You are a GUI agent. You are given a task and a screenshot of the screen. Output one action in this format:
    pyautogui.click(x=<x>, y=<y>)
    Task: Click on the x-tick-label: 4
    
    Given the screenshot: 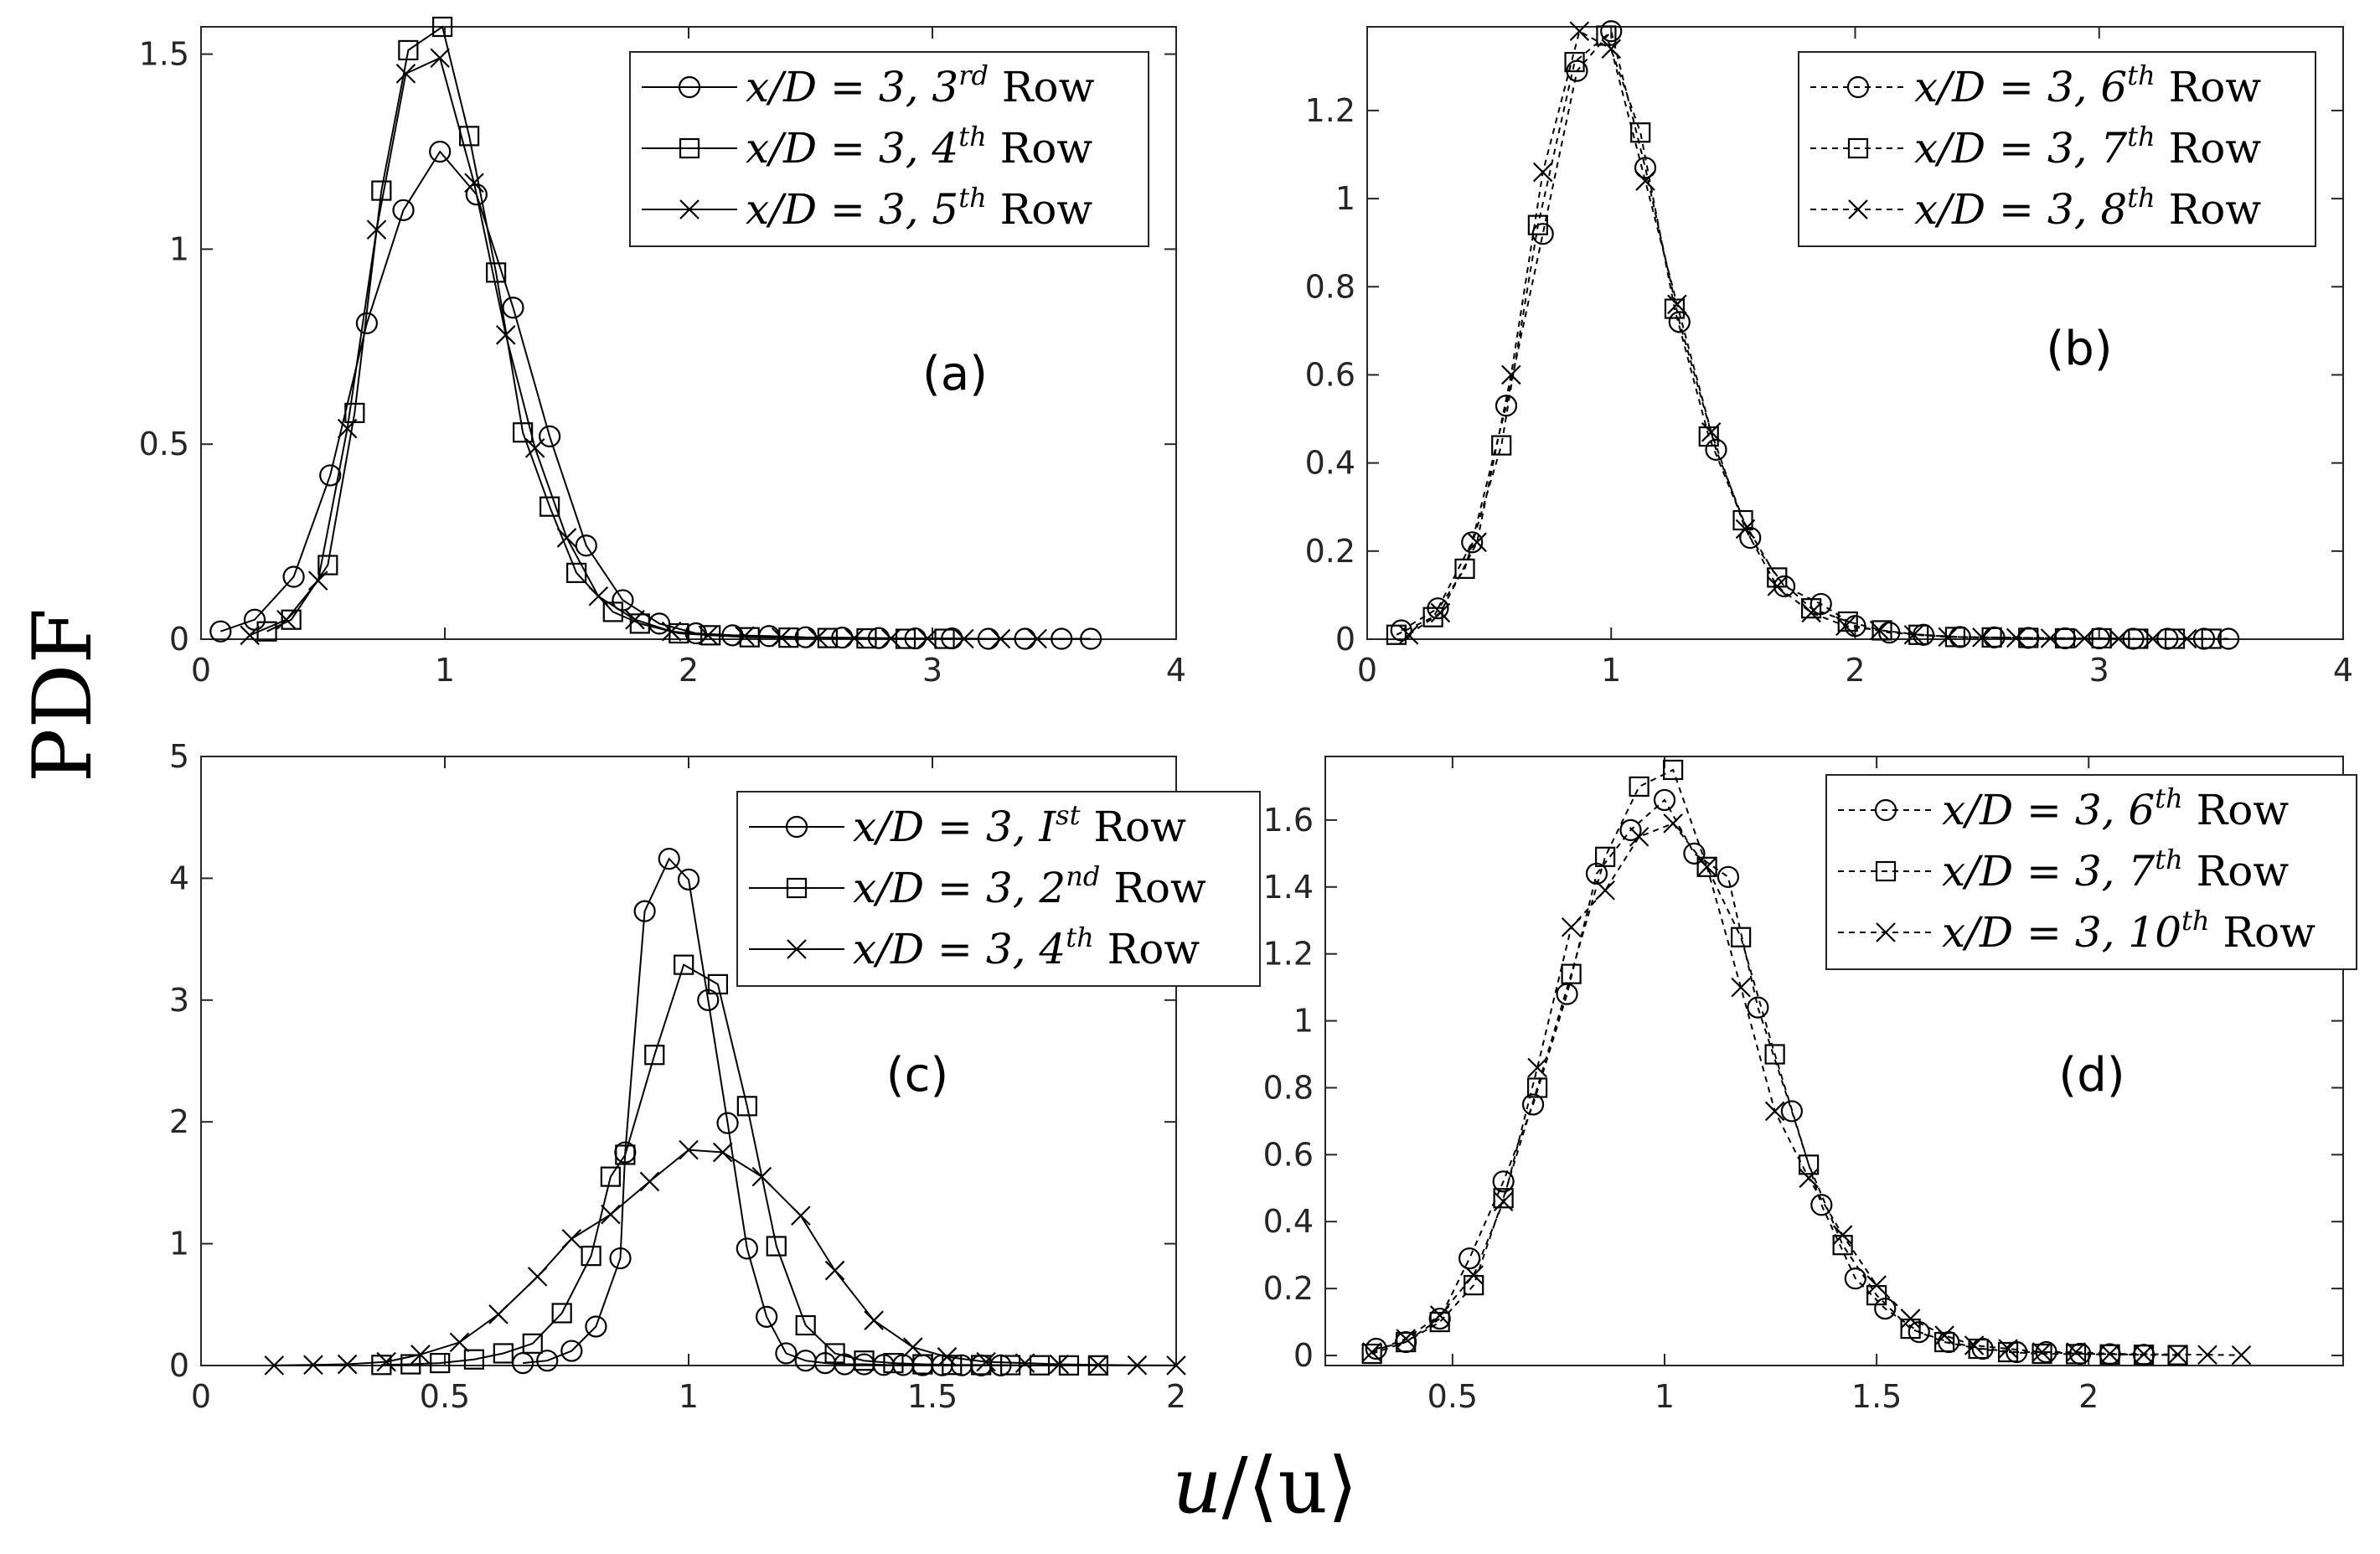 What is the action you would take?
    pyautogui.click(x=2343, y=671)
    